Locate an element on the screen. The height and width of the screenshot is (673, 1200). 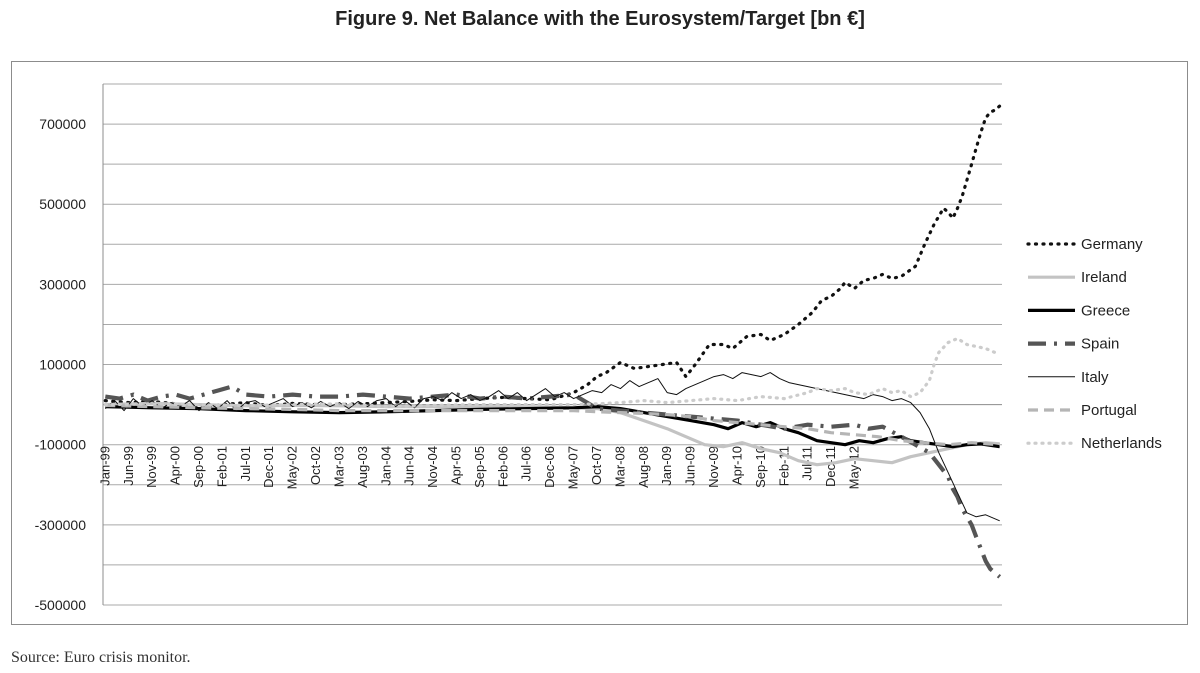
series-line-portugal is located at coordinates (552, 425).